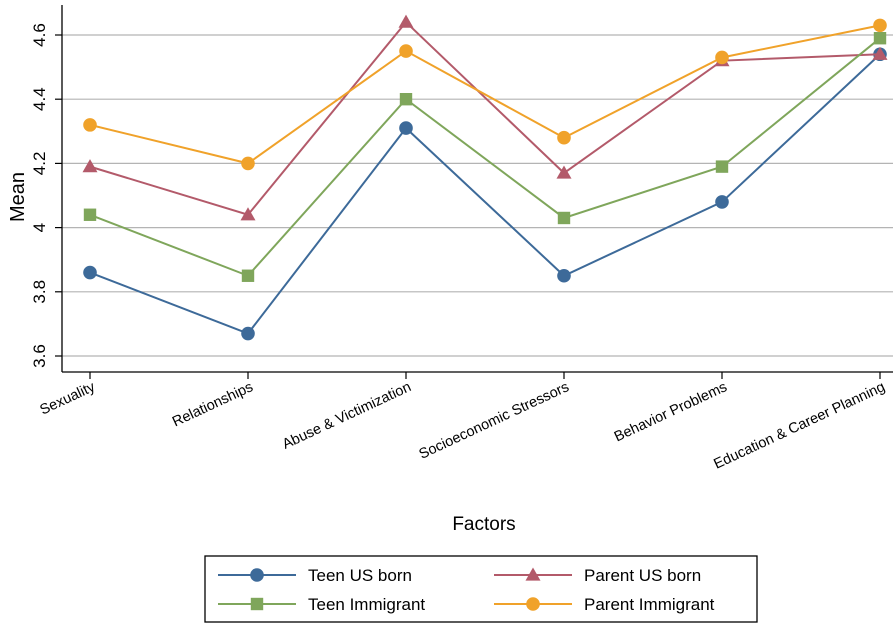 The width and height of the screenshot is (893, 624). Describe the element at coordinates (18, 197) in the screenshot. I see `y-axis-label: Mean` at that location.